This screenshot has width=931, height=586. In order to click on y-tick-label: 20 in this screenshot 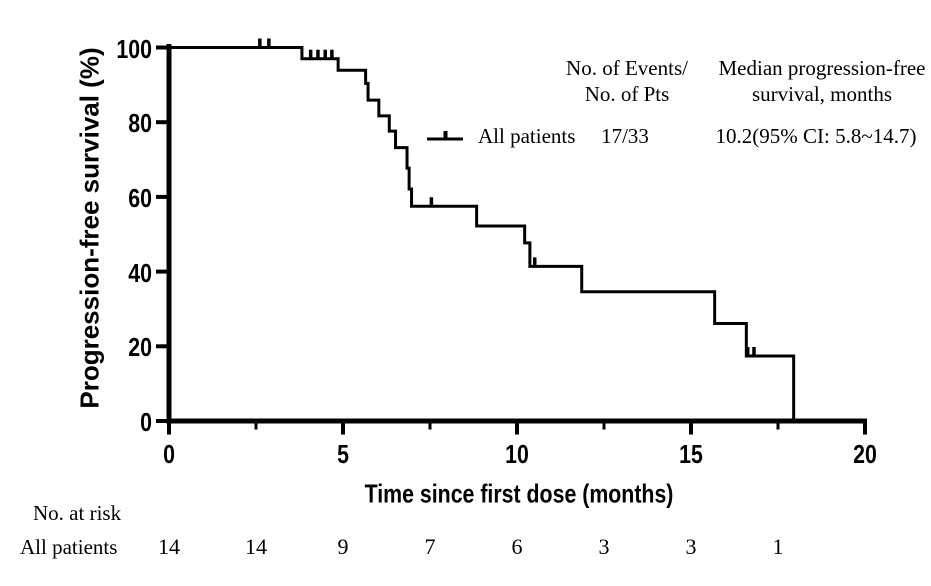, I will do `click(140, 347)`.